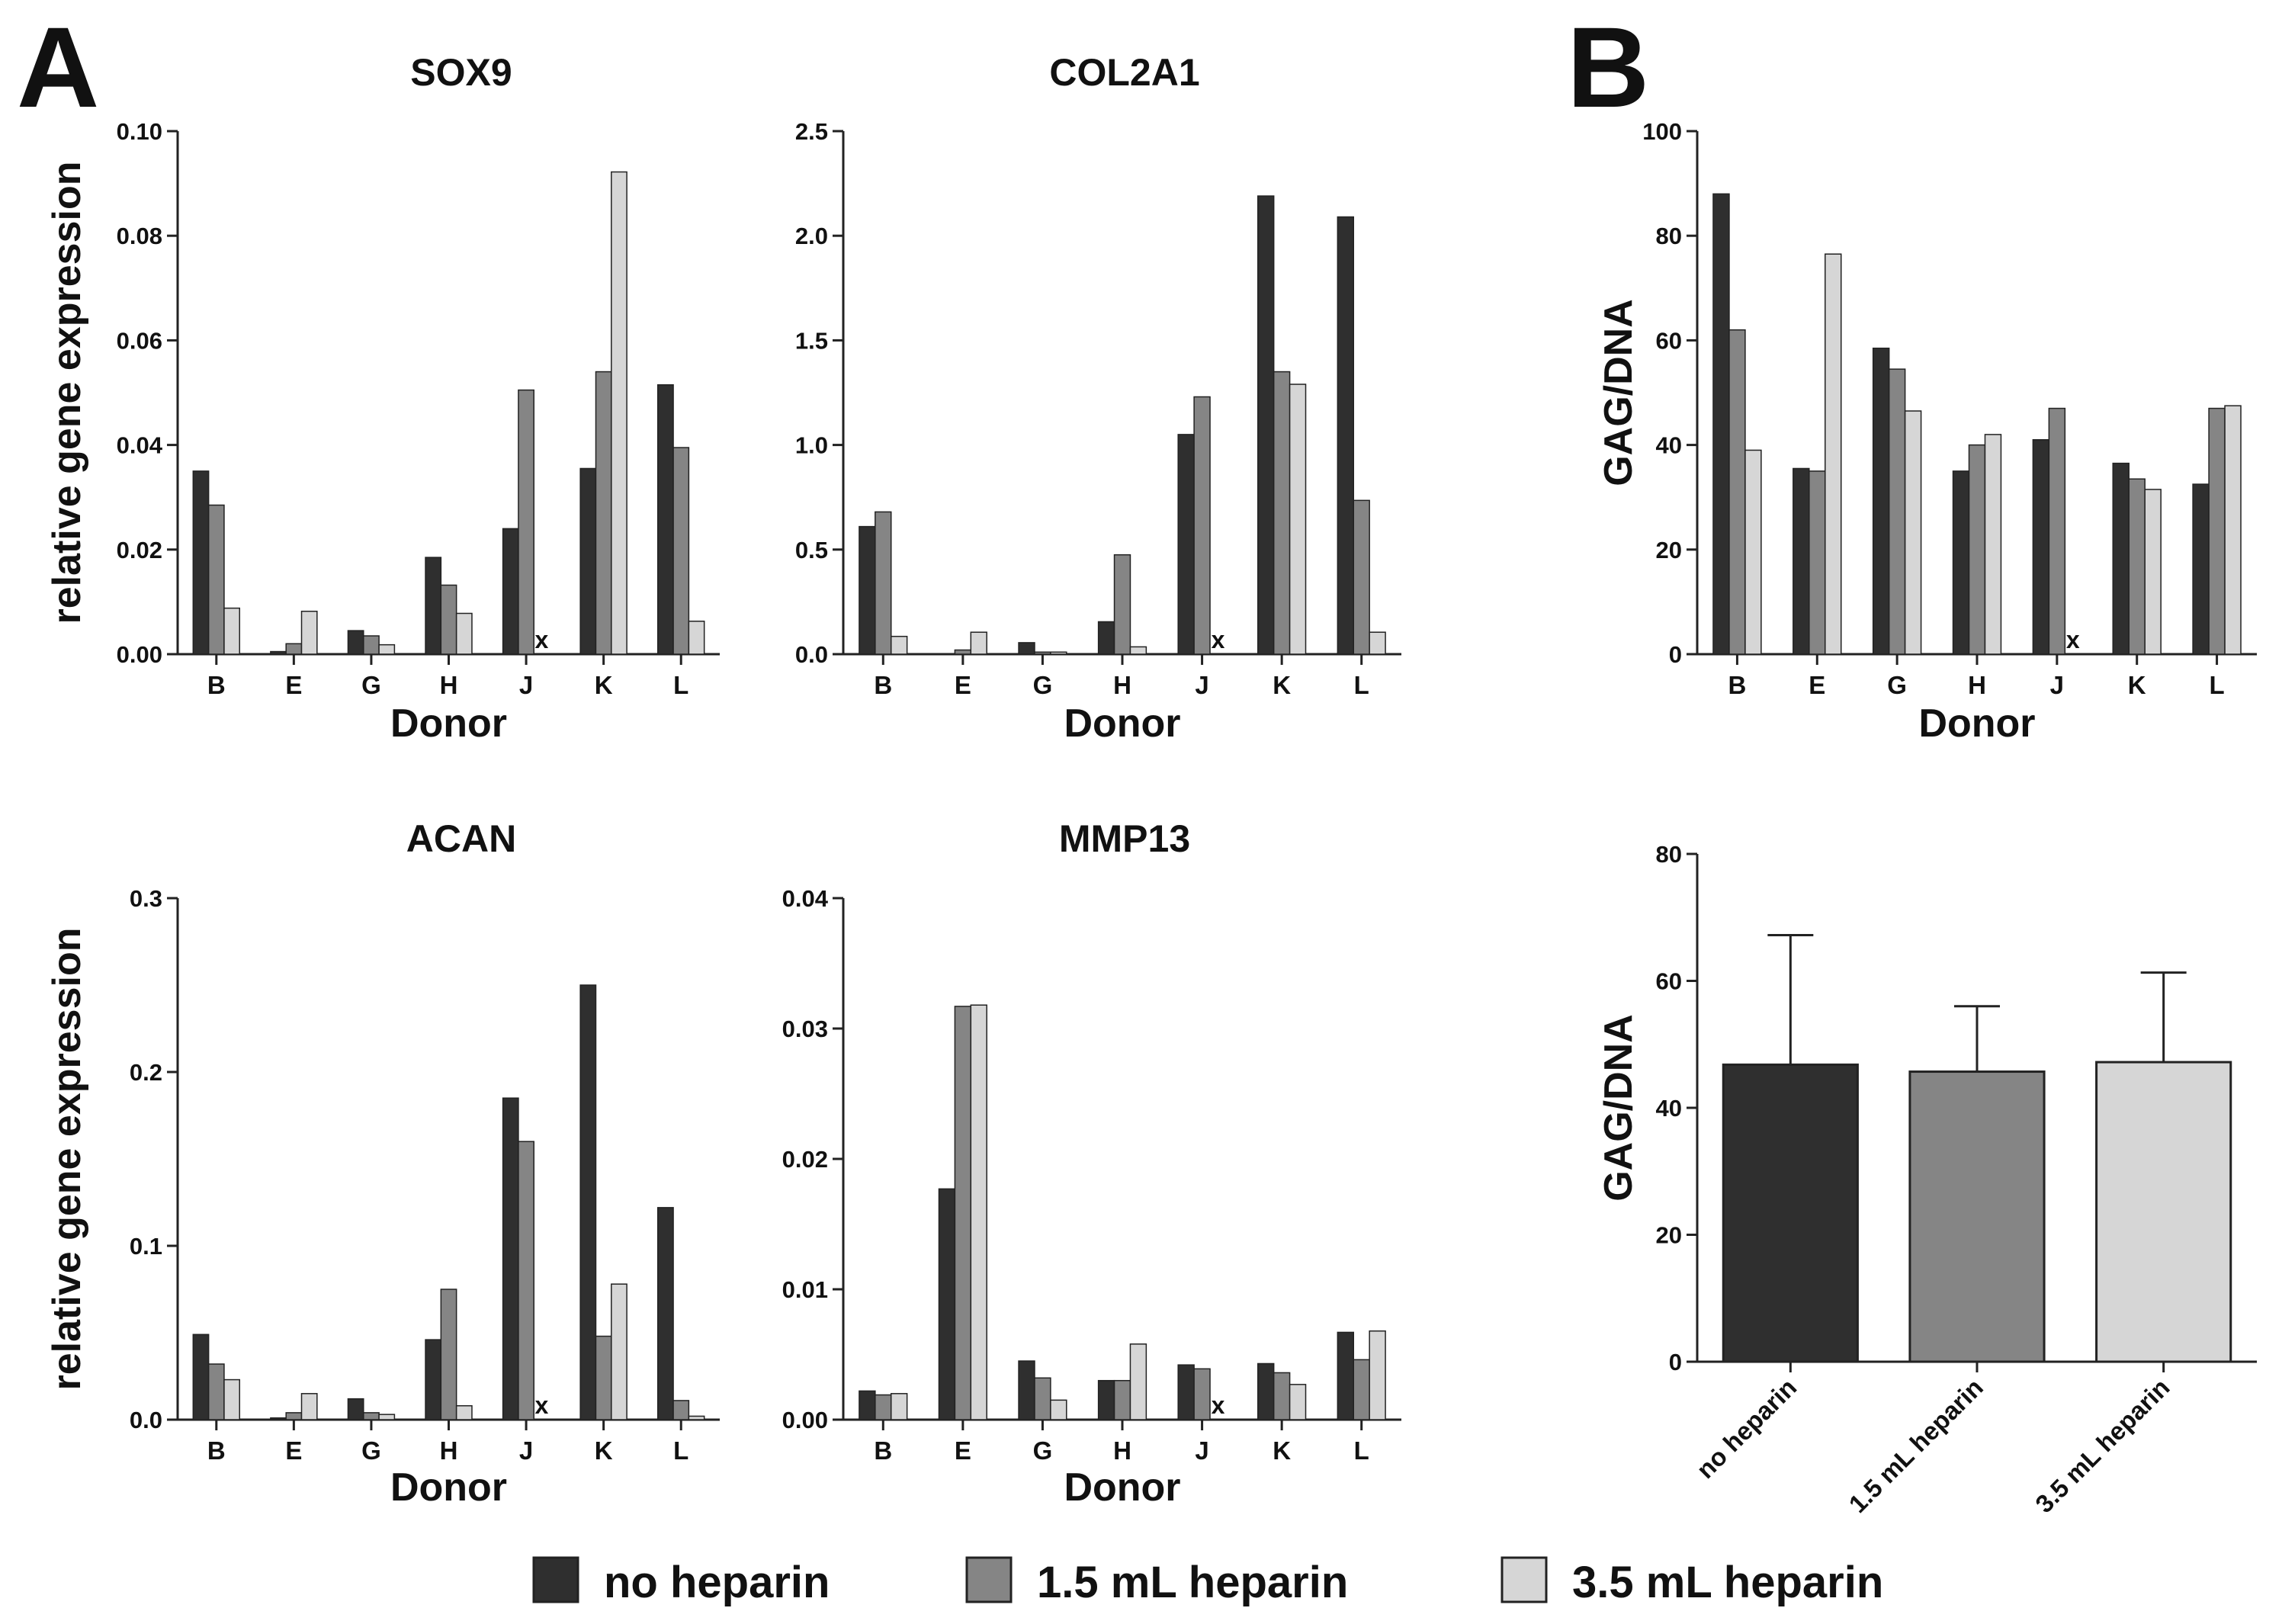  What do you see at coordinates (146, 1246) in the screenshot?
I see `y-tick-label: 0.1` at bounding box center [146, 1246].